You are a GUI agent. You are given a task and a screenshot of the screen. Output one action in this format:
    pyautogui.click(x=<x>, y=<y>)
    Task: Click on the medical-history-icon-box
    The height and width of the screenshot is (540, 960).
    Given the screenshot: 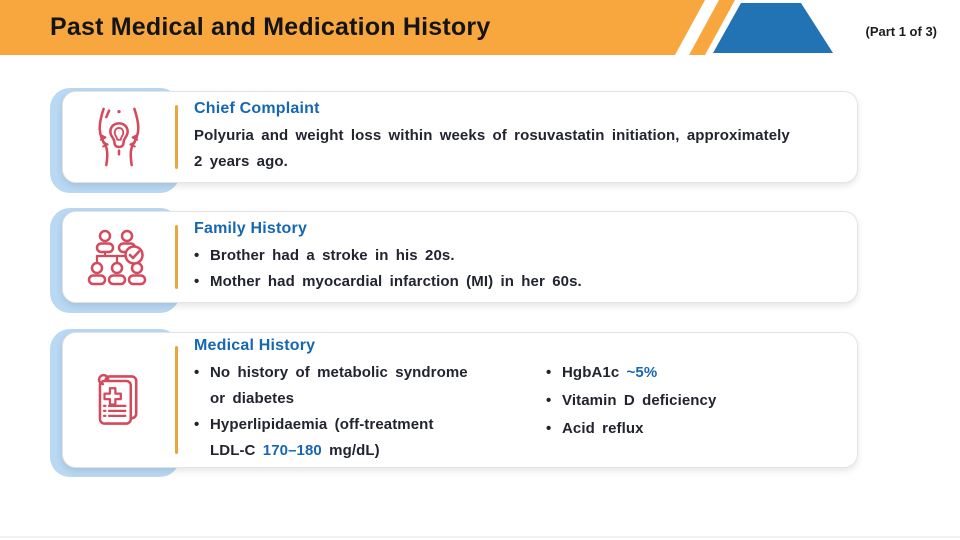 What is the action you would take?
    pyautogui.click(x=119, y=400)
    